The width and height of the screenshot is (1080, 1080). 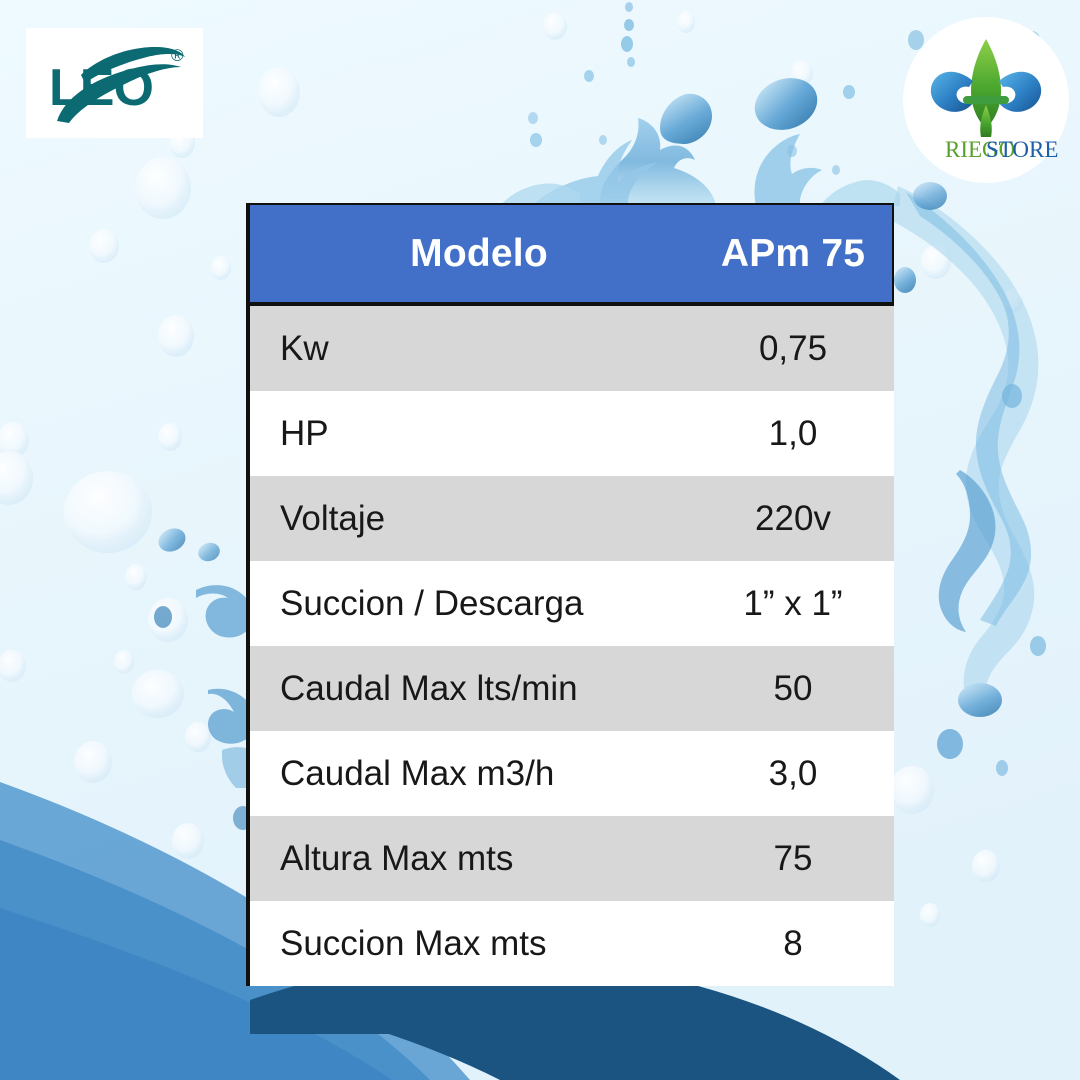 What do you see at coordinates (479, 253) in the screenshot?
I see `table-header-label: Modelo` at bounding box center [479, 253].